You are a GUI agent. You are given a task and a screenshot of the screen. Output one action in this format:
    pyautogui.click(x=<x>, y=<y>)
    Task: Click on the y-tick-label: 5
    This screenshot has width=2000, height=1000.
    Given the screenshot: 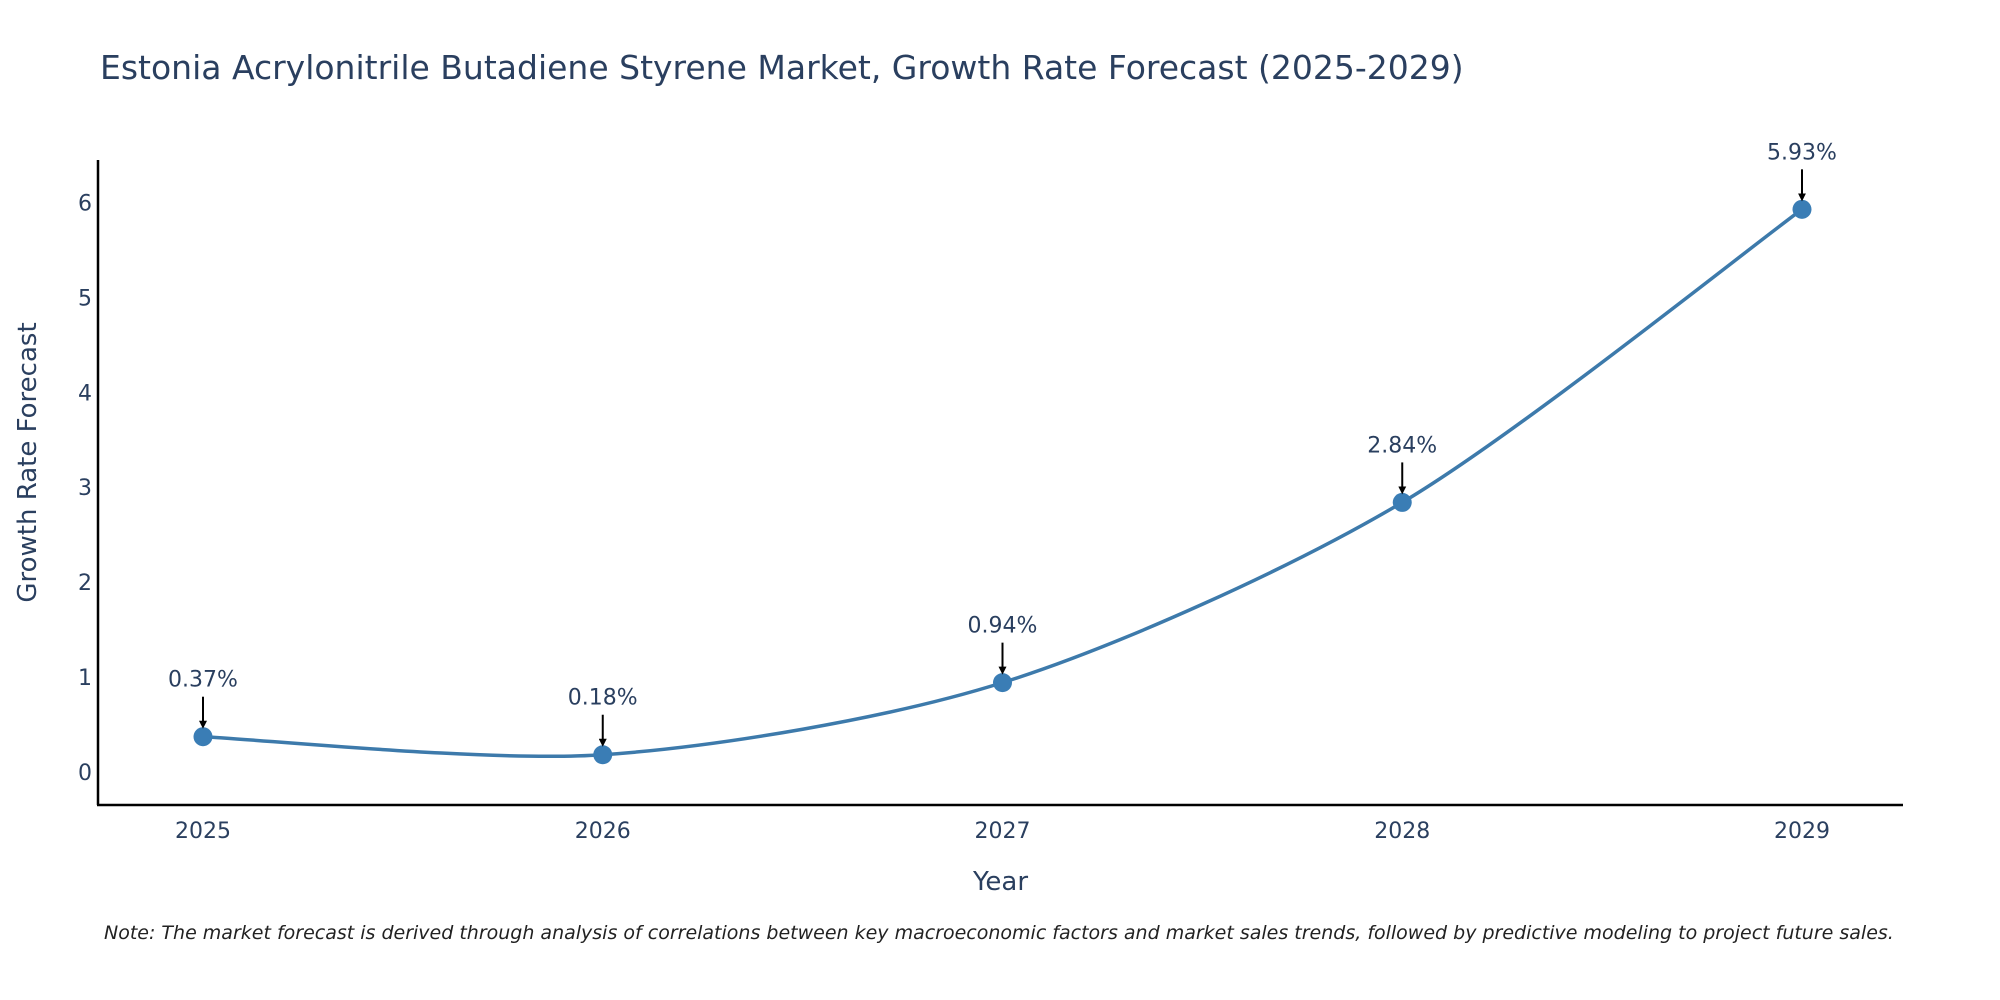 What is the action you would take?
    pyautogui.click(x=85, y=299)
    